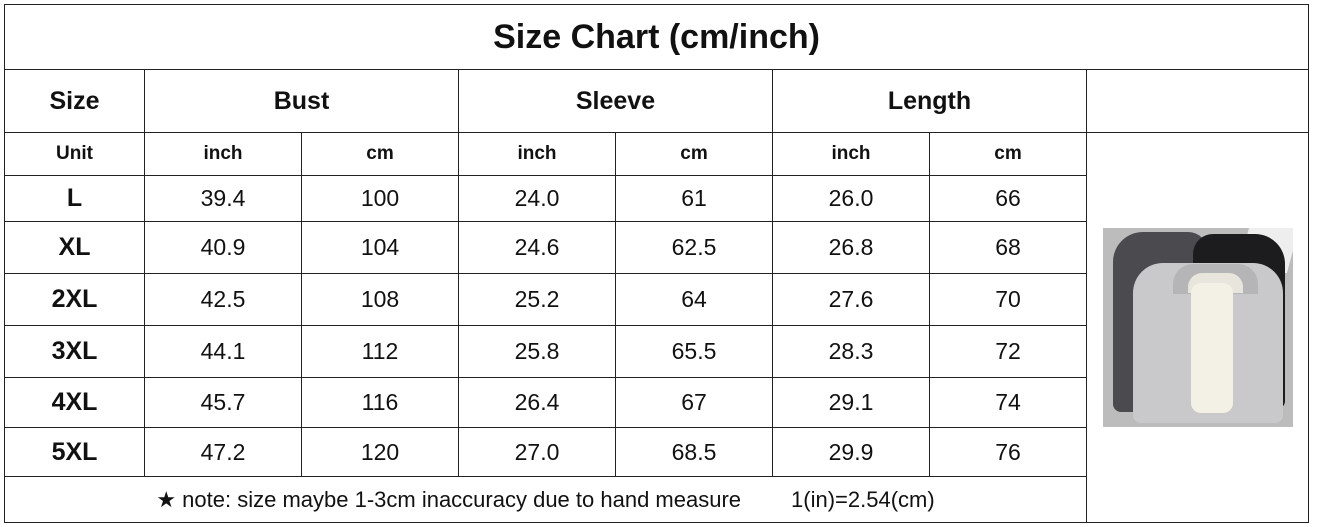 This screenshot has width=1318, height=527. I want to click on value-cell-length-cm: 66, so click(1008, 198).